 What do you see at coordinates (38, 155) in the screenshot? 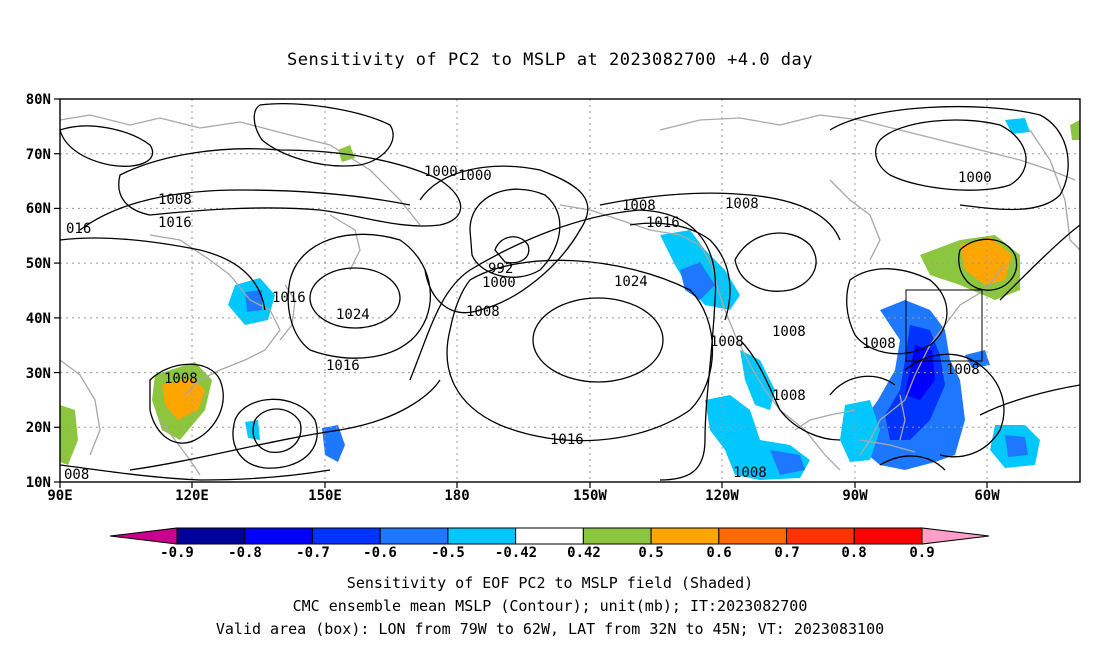
I see `lat-label: 70N` at bounding box center [38, 155].